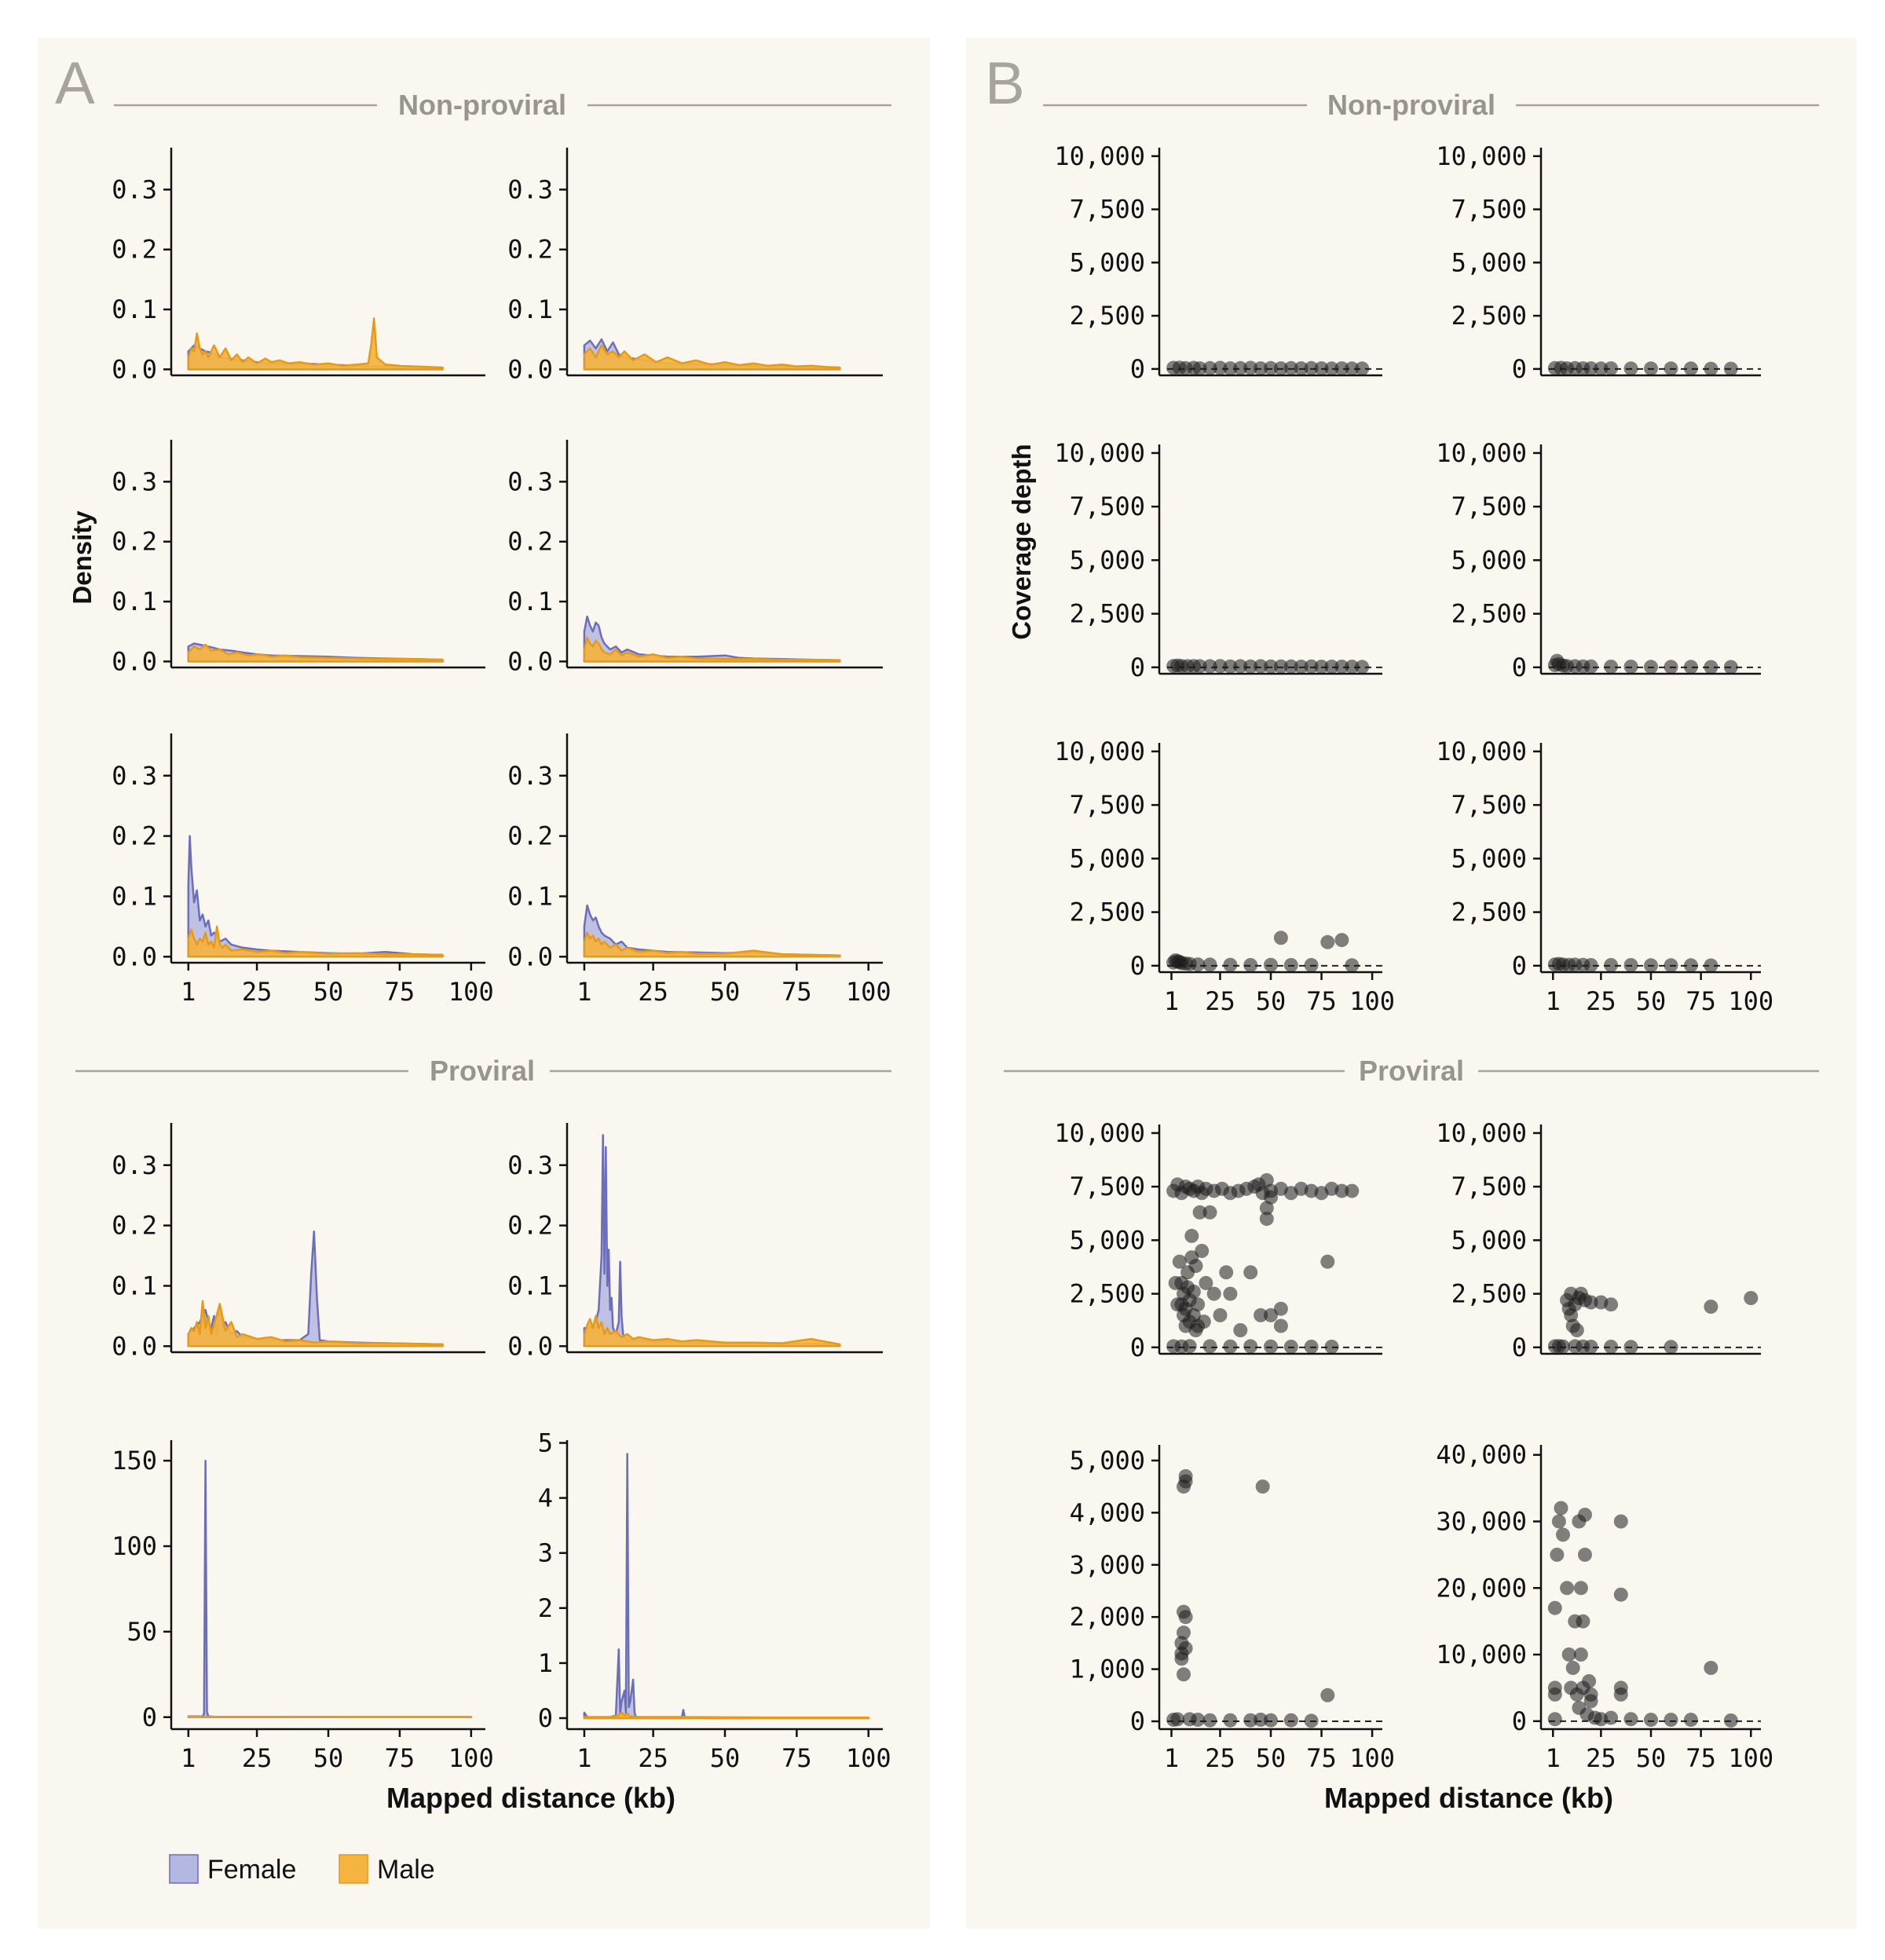 This screenshot has width=1885, height=1960. Describe the element at coordinates (353, 1869) in the screenshot. I see `legend-swatch-male` at that location.